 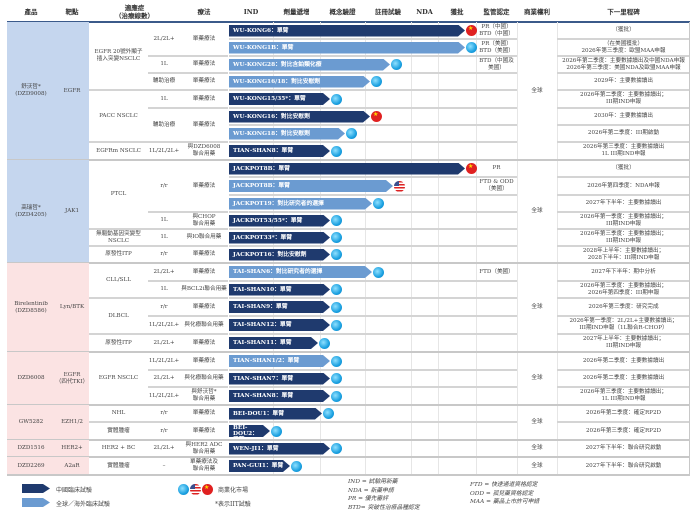 I want to click on trial-bar: TAI-SHAN10：單臂, so click(x=279, y=290).